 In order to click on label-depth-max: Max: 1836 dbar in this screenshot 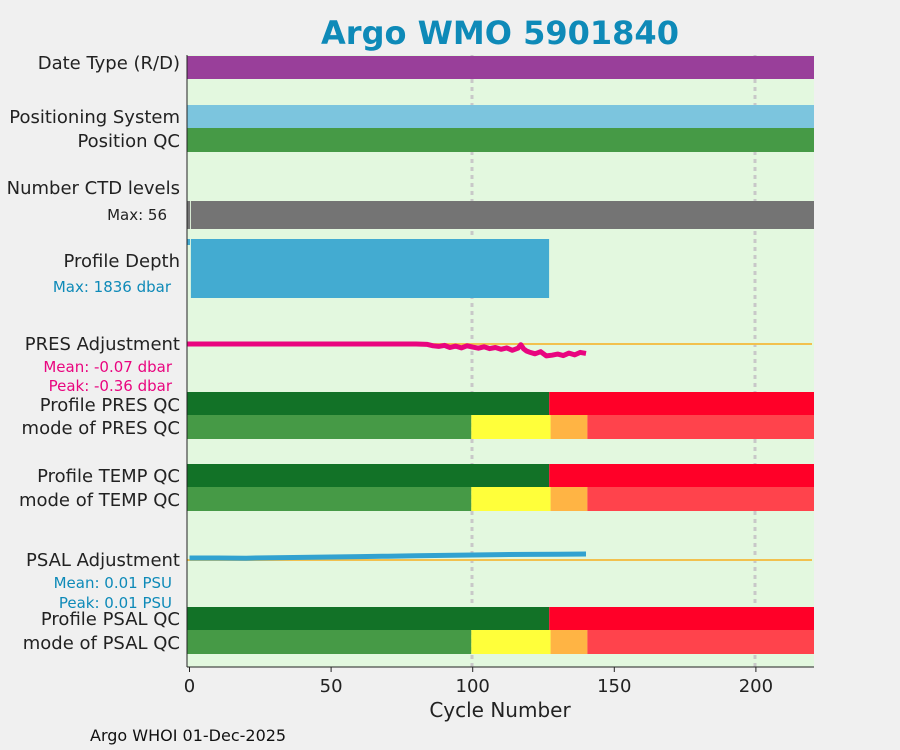, I will do `click(112, 287)`.